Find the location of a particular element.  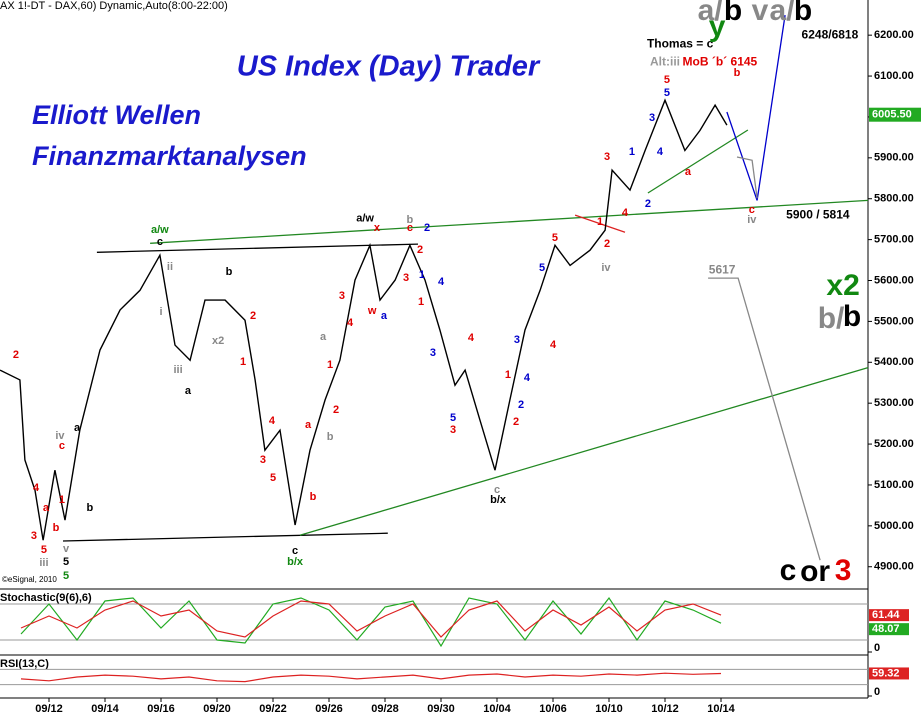

x-tick-label: 09/20 is located at coordinates (217, 709).